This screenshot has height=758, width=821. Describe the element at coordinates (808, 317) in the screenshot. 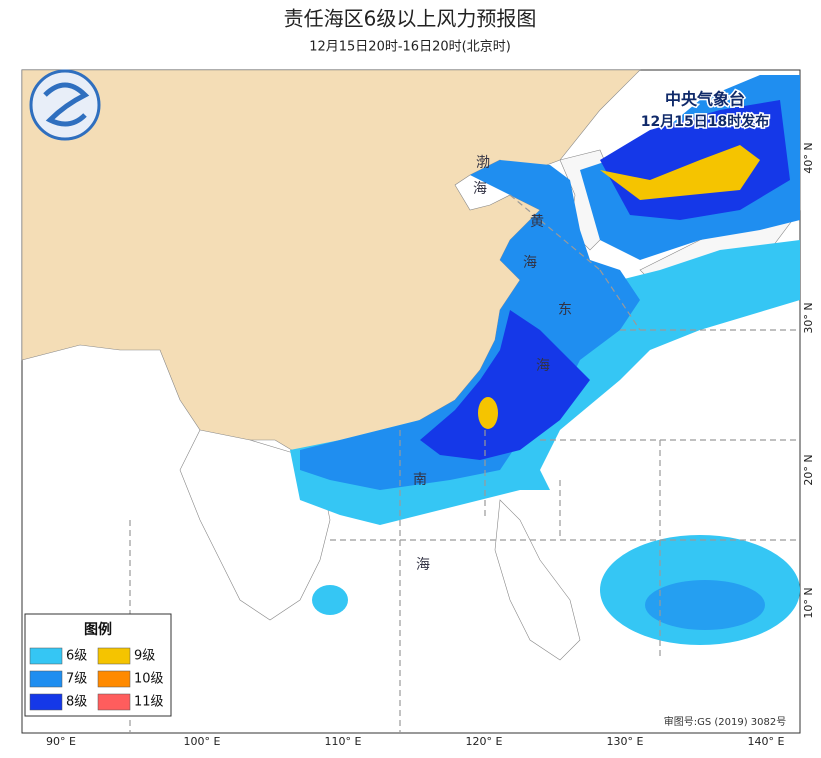

I see `lat-label: 30° N` at that location.